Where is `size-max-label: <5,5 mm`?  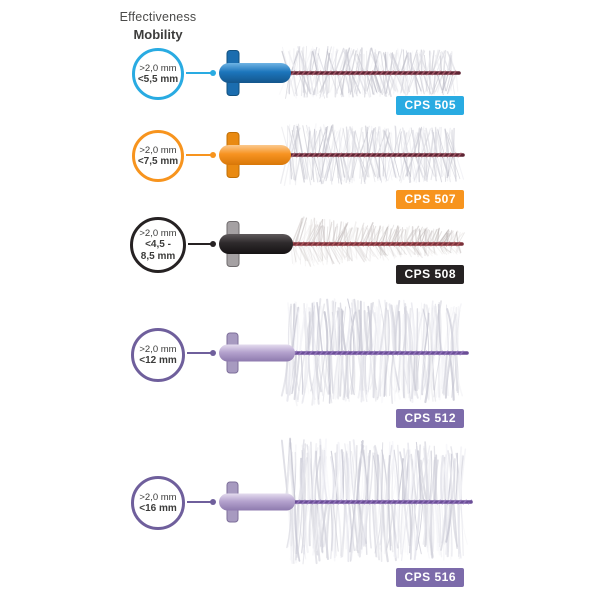 size-max-label: <5,5 mm is located at coordinates (158, 79).